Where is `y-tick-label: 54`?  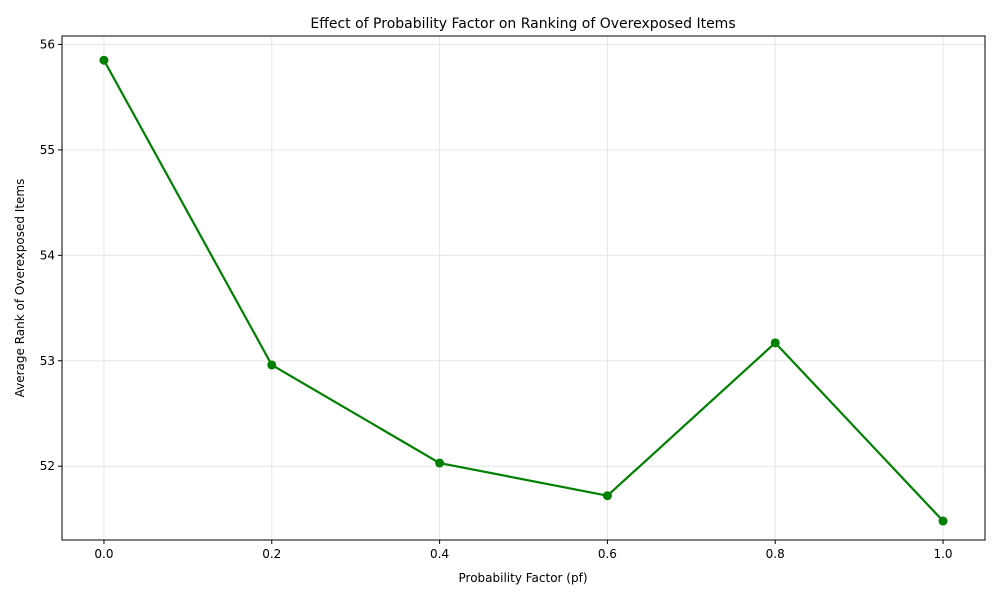
y-tick-label: 54 is located at coordinates (47, 255).